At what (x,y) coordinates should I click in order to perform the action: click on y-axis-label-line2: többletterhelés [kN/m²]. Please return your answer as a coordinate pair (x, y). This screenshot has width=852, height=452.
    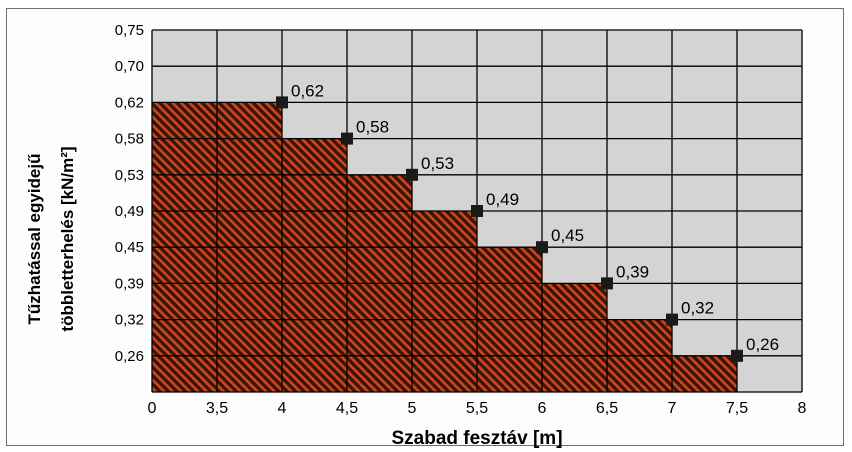
    Looking at the image, I should click on (67, 238).